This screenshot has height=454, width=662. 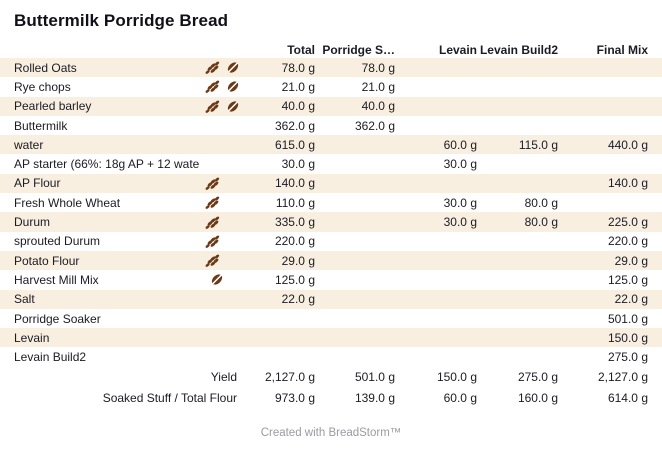 What do you see at coordinates (331, 241) in the screenshot?
I see `table-row: sprouted Durum 220.0 g 220.0 g` at bounding box center [331, 241].